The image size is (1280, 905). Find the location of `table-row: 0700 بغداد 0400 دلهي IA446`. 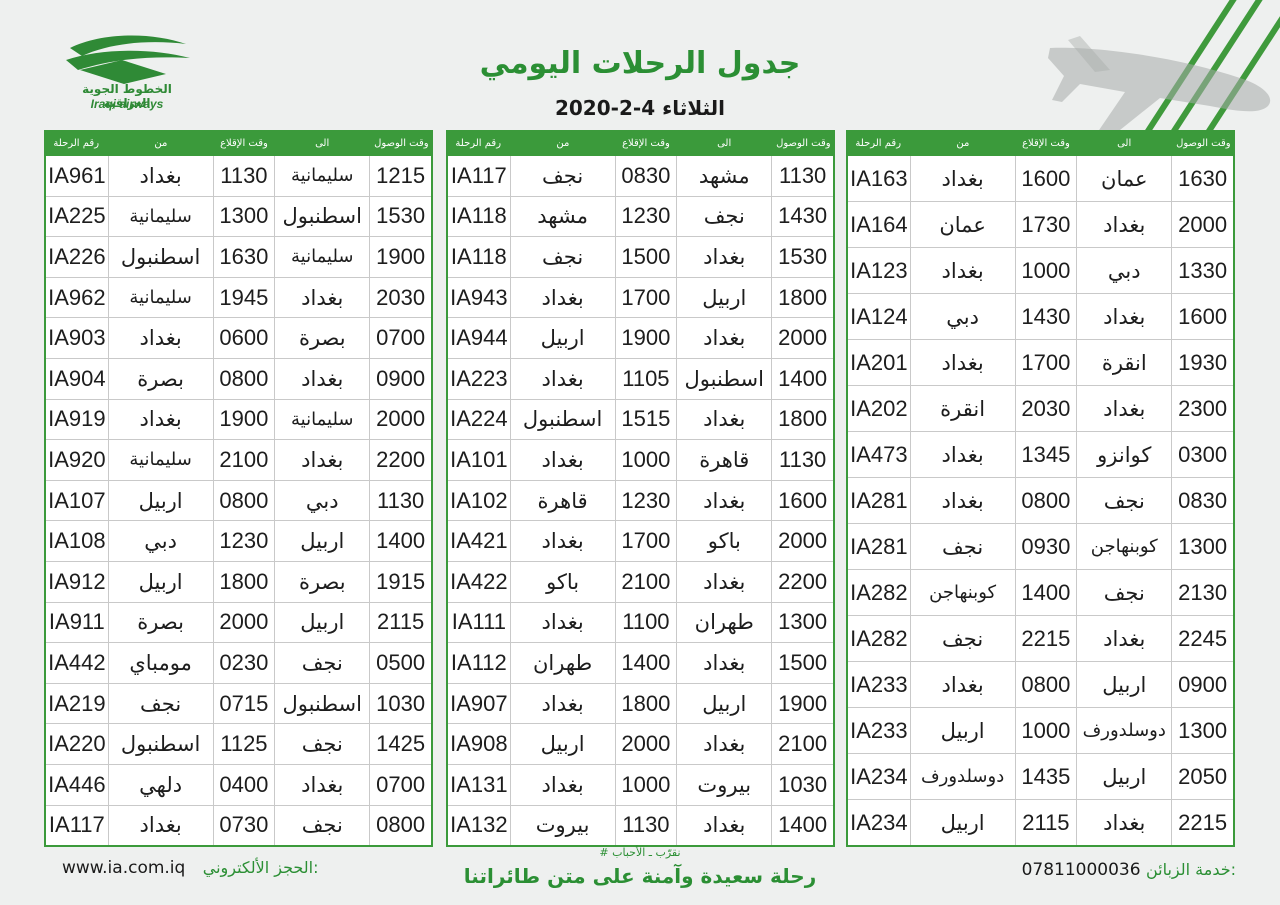

table-row: 0700 بغداد 0400 دلهي IA446 is located at coordinates (238, 784).